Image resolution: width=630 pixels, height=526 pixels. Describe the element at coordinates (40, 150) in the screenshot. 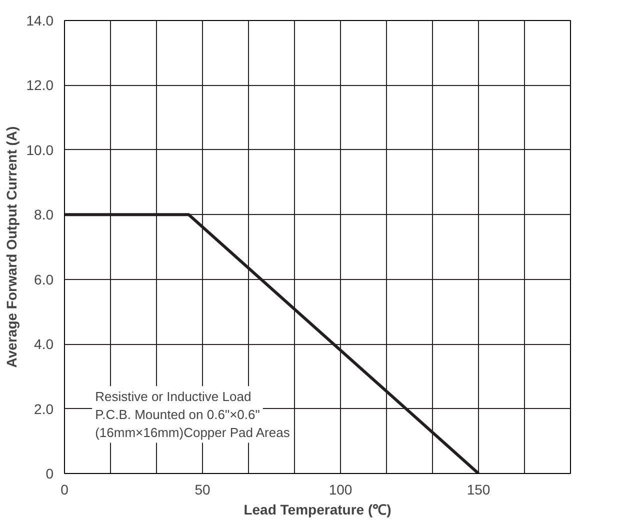

I see `y-tick-label: 10.0` at that location.